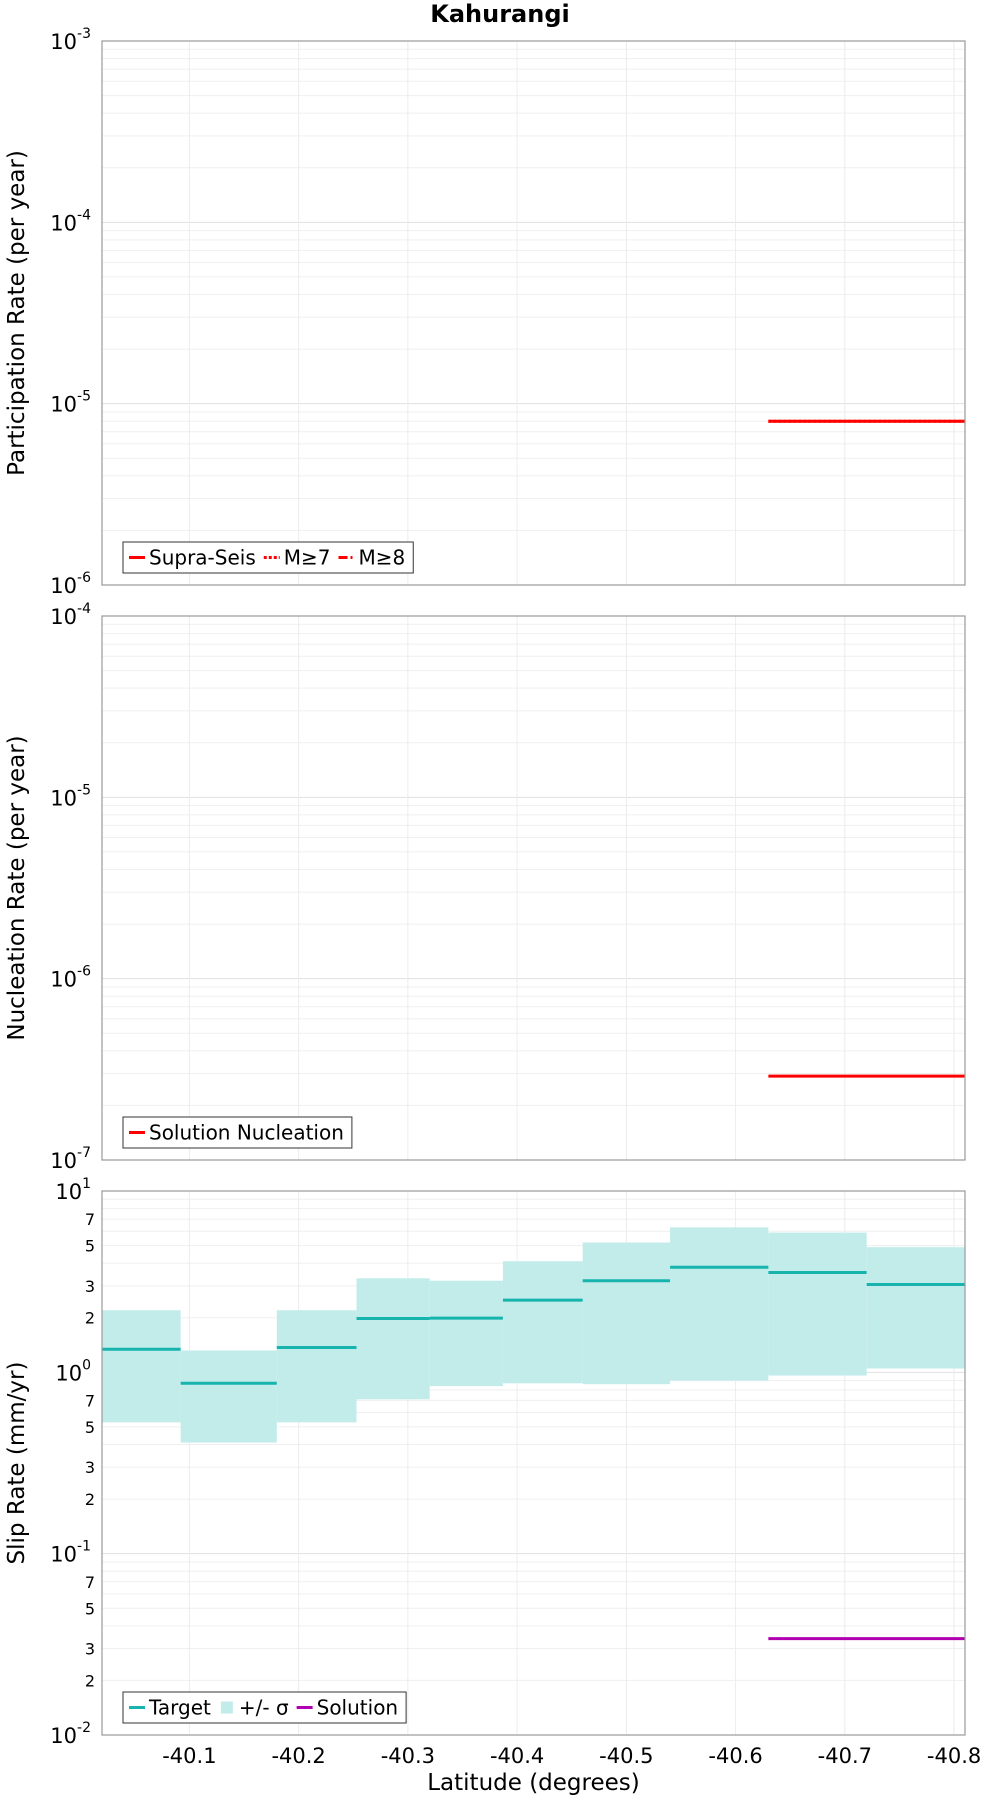 Image resolution: width=1000 pixels, height=1800 pixels. Describe the element at coordinates (179, 1708) in the screenshot. I see `legend-label: Target` at that location.